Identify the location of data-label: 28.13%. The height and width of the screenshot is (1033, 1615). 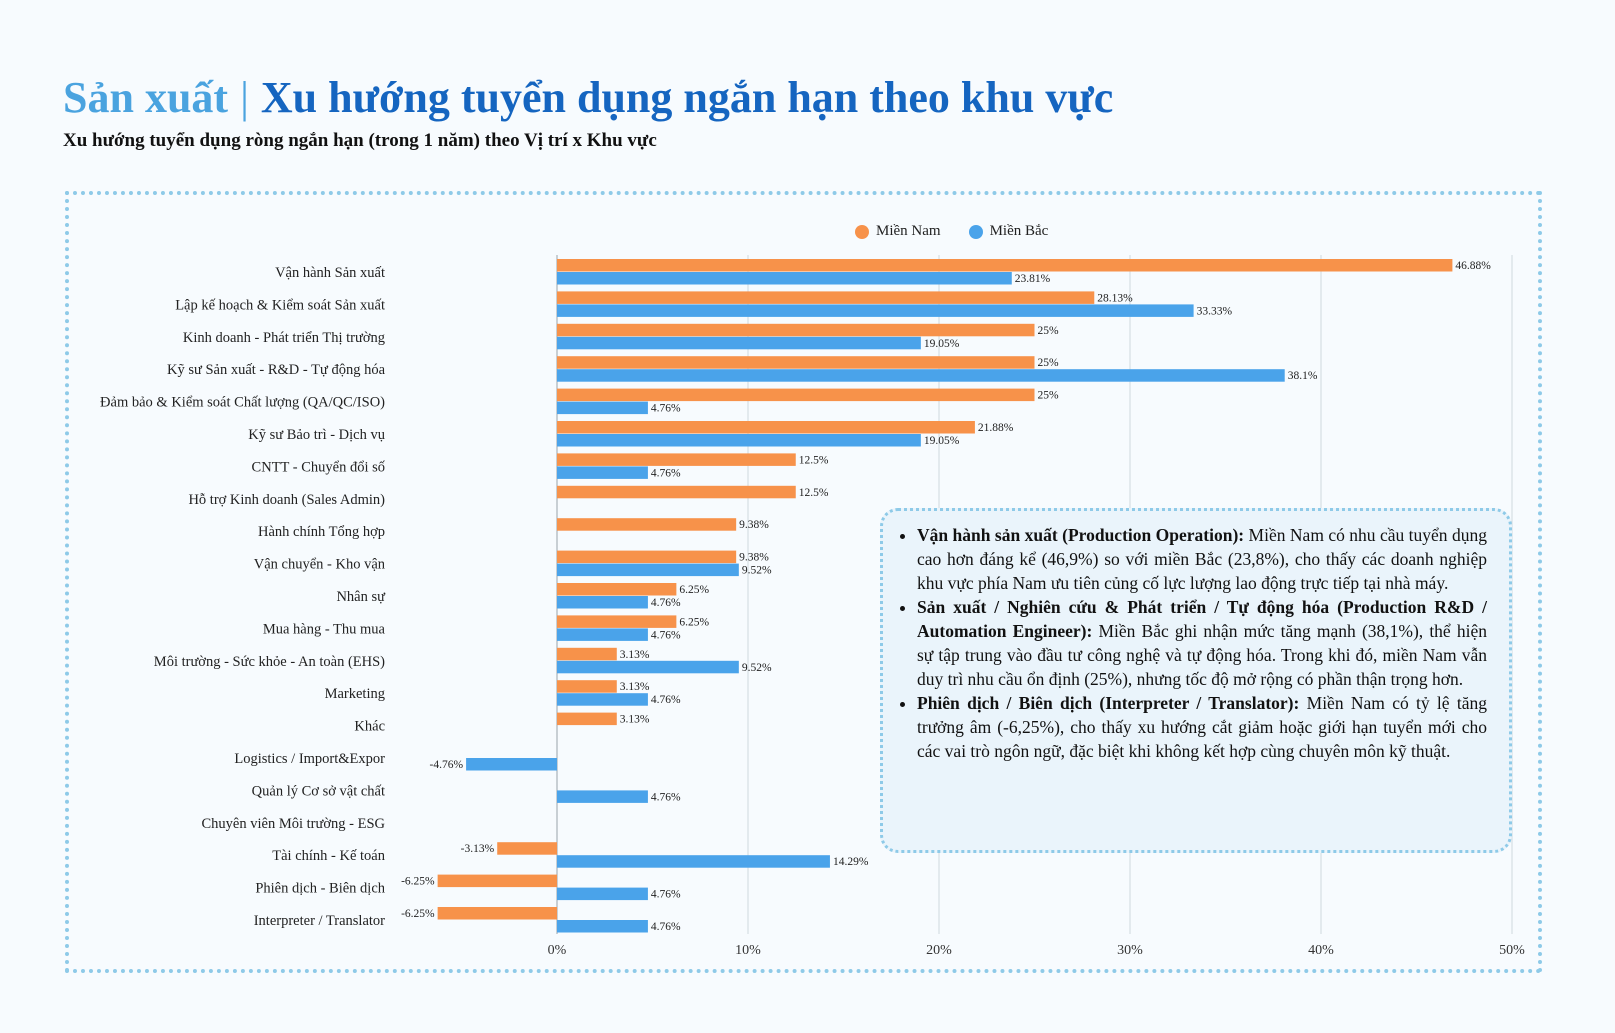
(1115, 298).